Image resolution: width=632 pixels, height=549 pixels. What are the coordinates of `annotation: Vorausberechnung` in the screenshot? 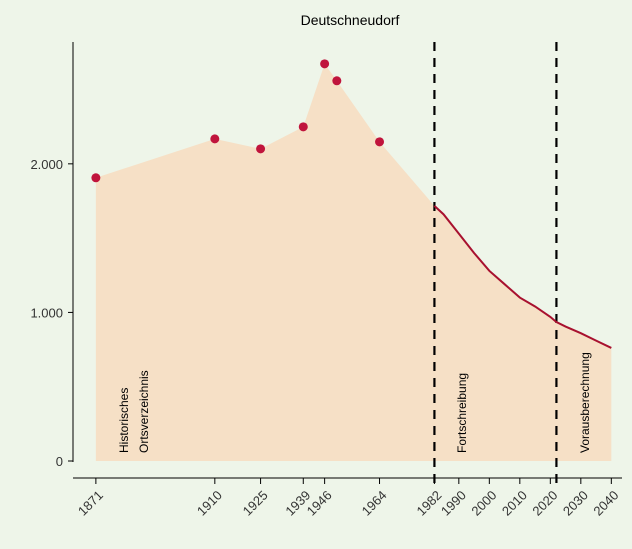 It's located at (585, 402).